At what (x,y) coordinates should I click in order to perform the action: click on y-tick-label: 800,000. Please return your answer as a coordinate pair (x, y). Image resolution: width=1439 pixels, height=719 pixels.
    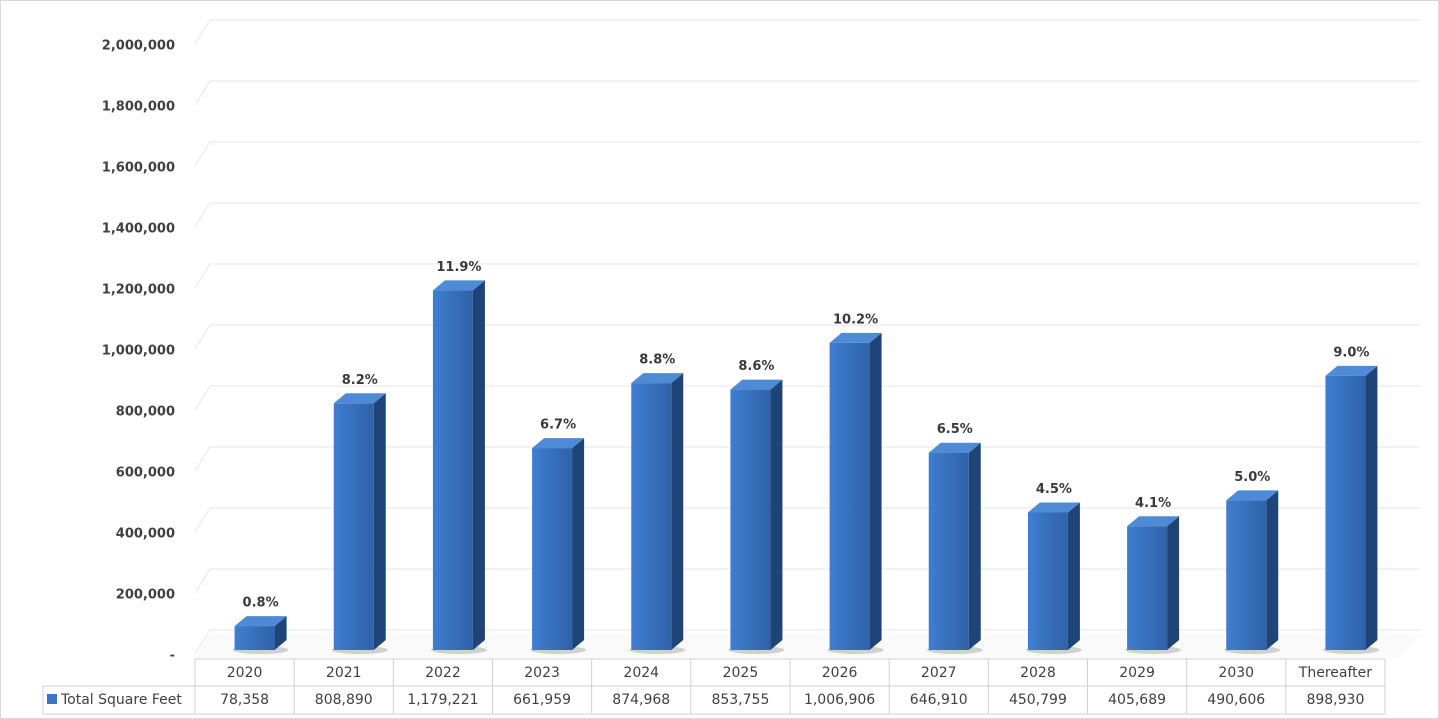
    Looking at the image, I should click on (145, 412).